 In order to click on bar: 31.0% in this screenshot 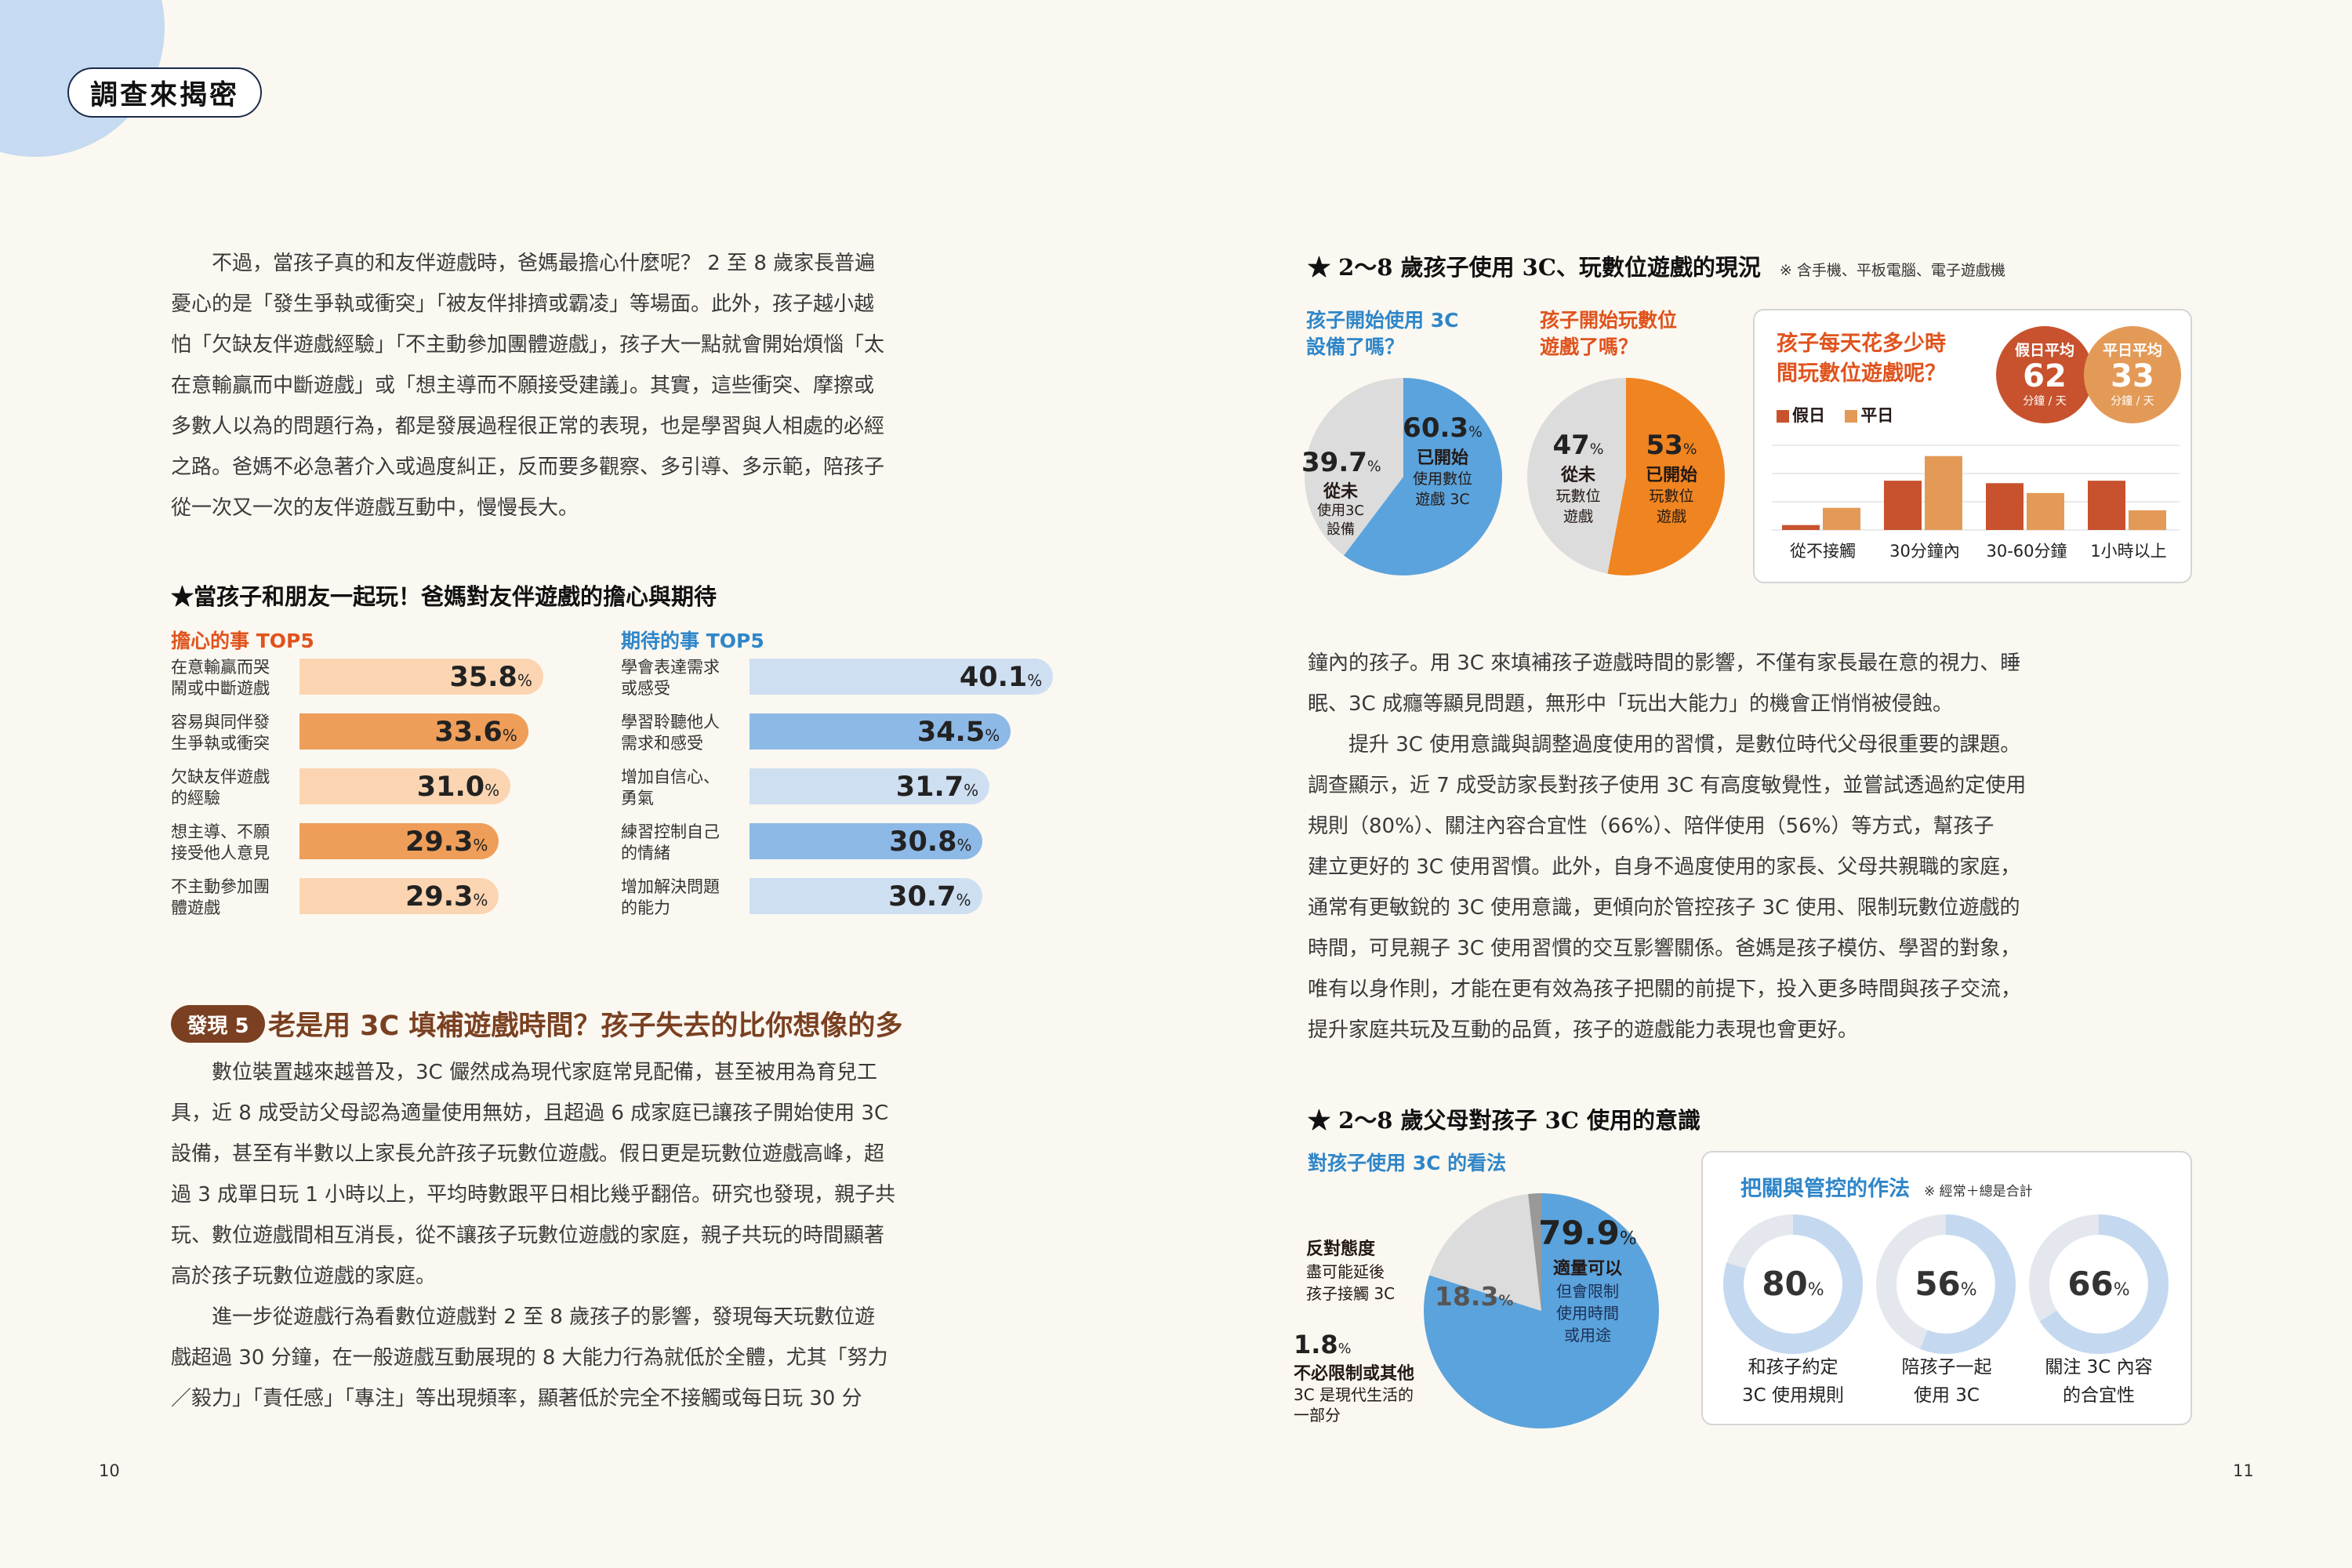, I will do `click(405, 786)`.